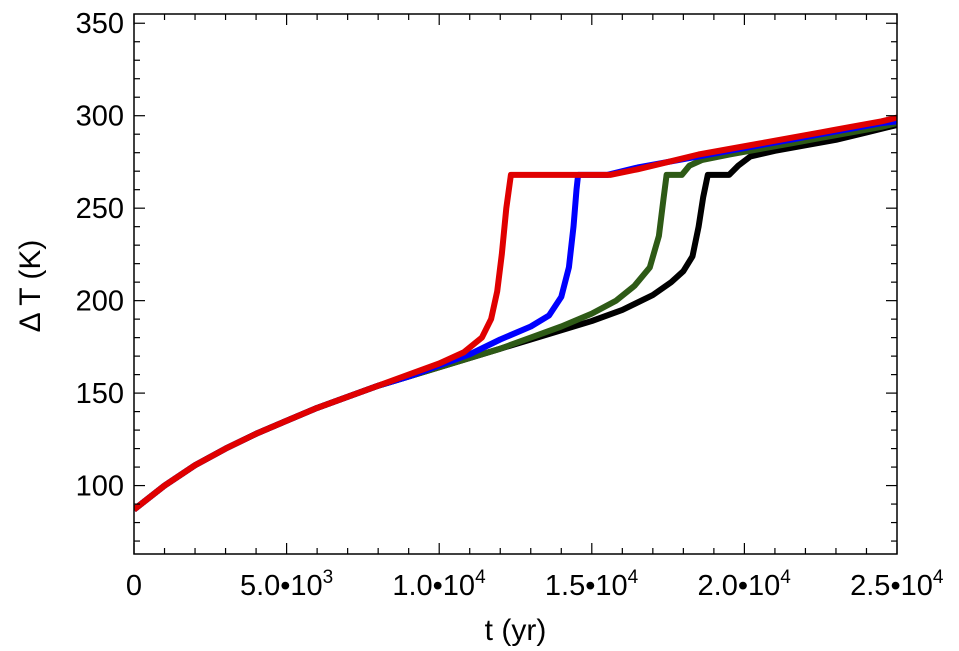 This screenshot has width=959, height=651. What do you see at coordinates (100, 209) in the screenshot?
I see `y-tick-label: 250` at bounding box center [100, 209].